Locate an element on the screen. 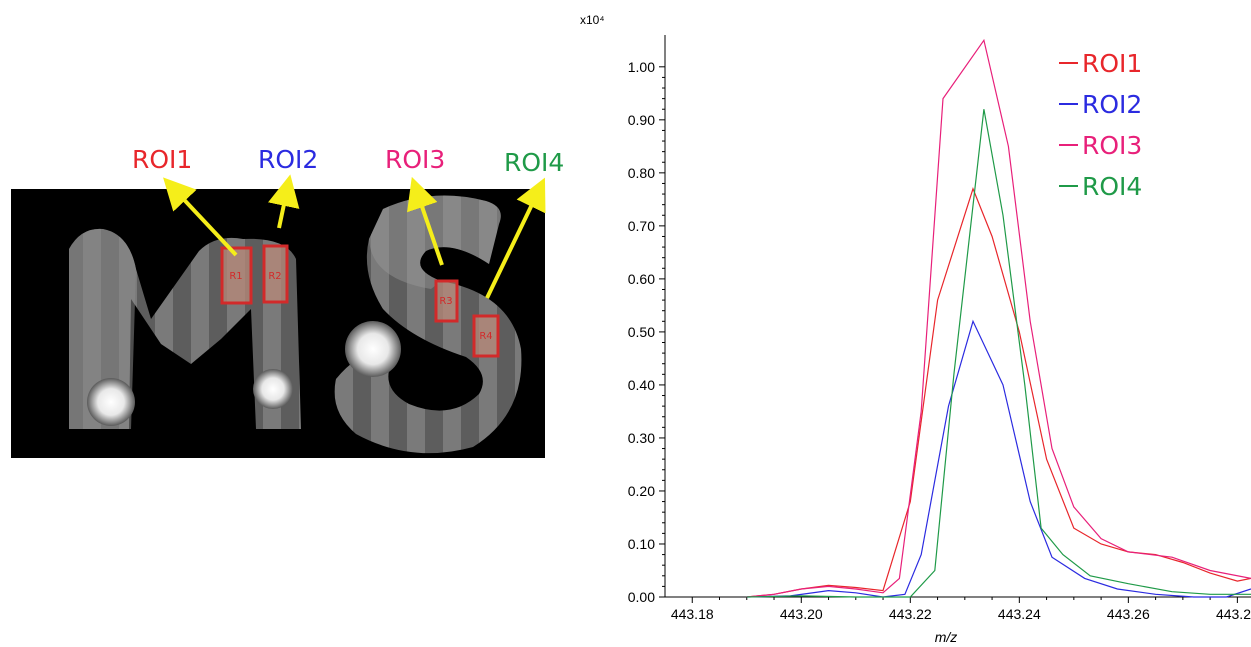 This screenshot has width=1251, height=647. x-tick-label: 443.24 is located at coordinates (1019, 614).